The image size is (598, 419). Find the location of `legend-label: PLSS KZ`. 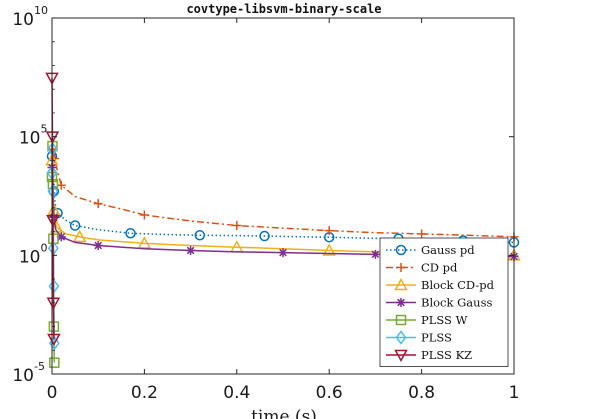

legend-label: PLSS KZ is located at coordinates (446, 355).